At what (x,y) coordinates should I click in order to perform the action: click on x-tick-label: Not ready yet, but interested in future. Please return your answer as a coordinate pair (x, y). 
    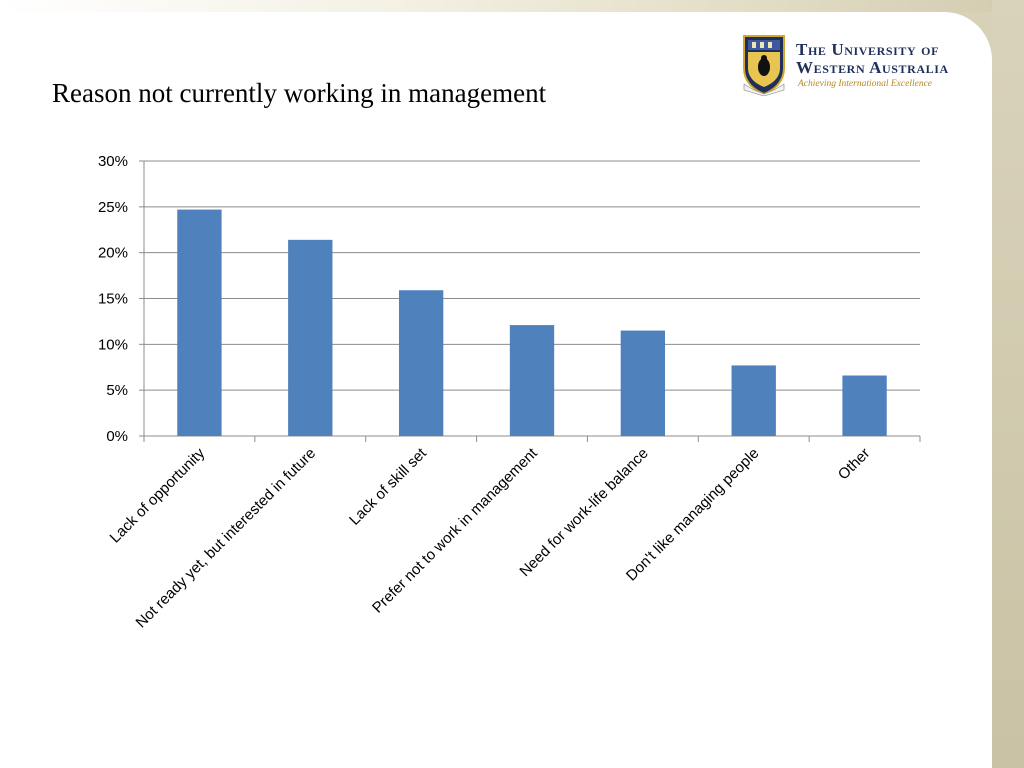
    Looking at the image, I should click on (226, 538).